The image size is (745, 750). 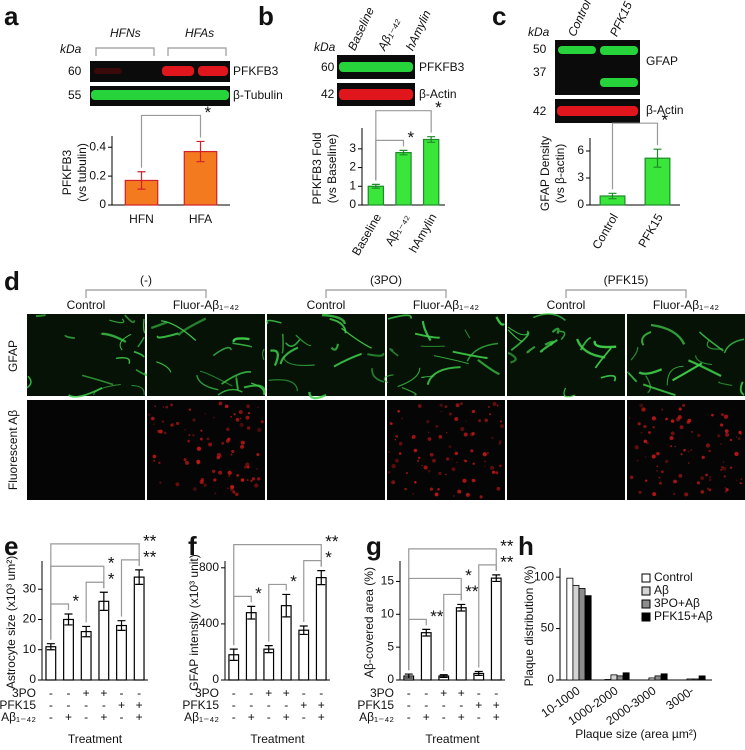 I want to click on band-label: β-Actin, so click(x=438, y=94).